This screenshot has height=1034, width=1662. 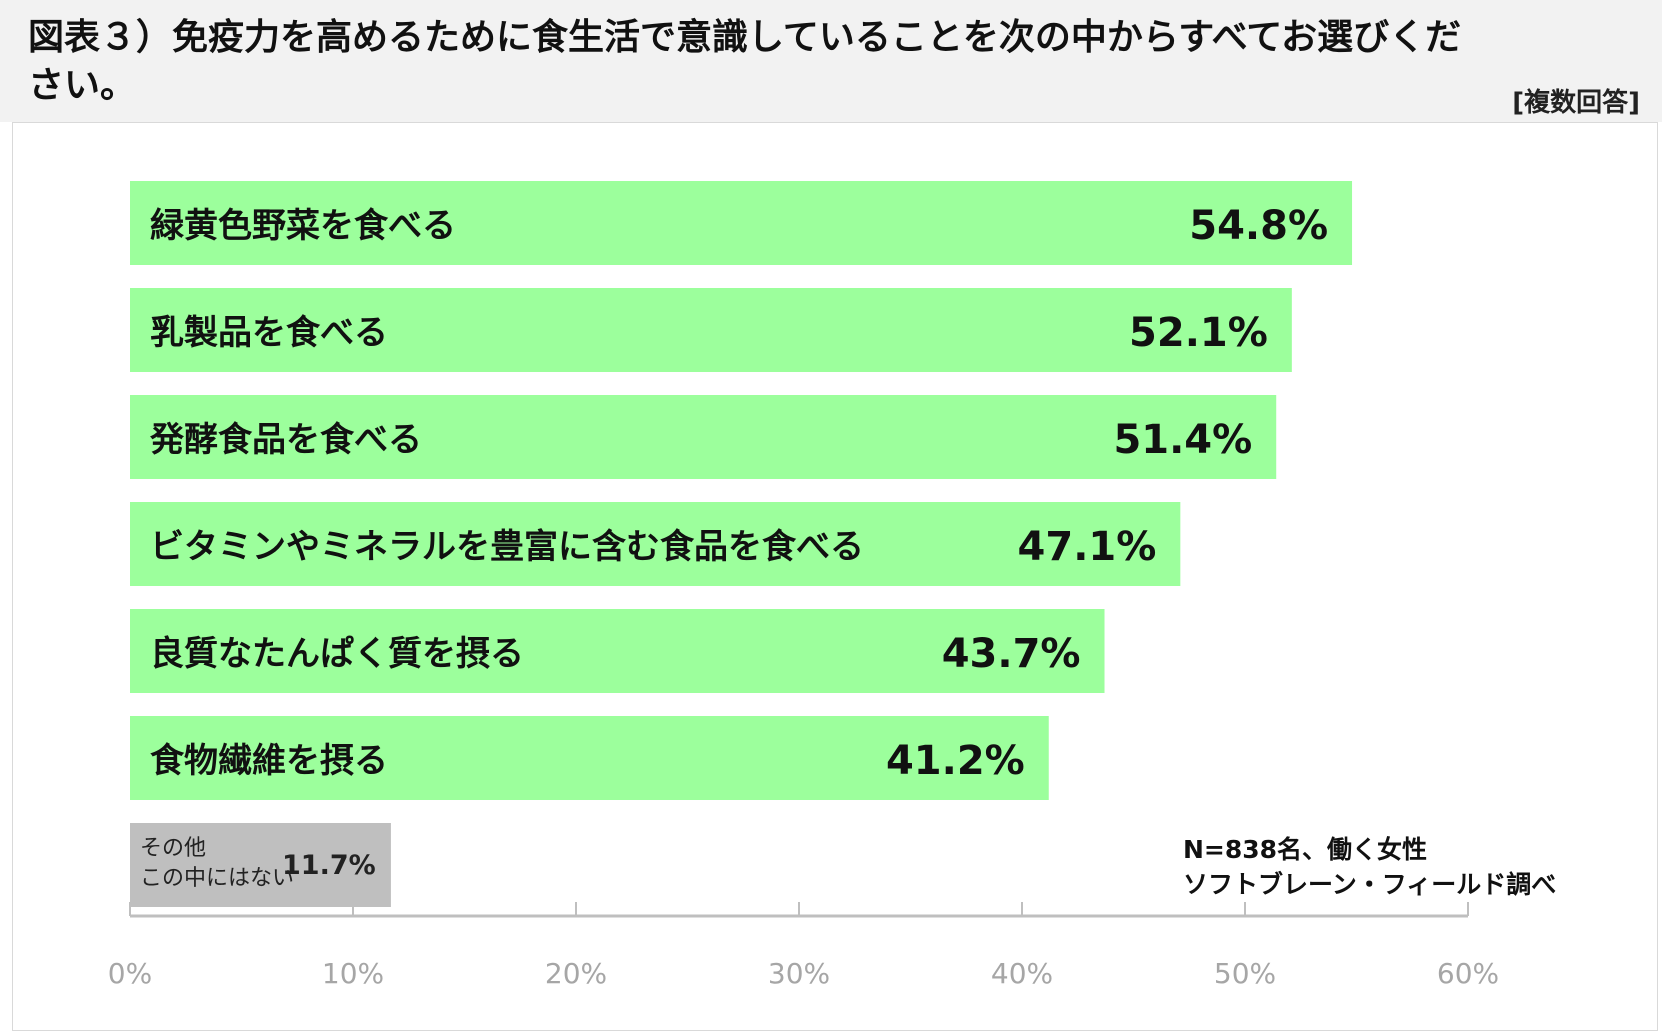 I want to click on category-label-3: 発酵食品を食べる, so click(x=286, y=440).